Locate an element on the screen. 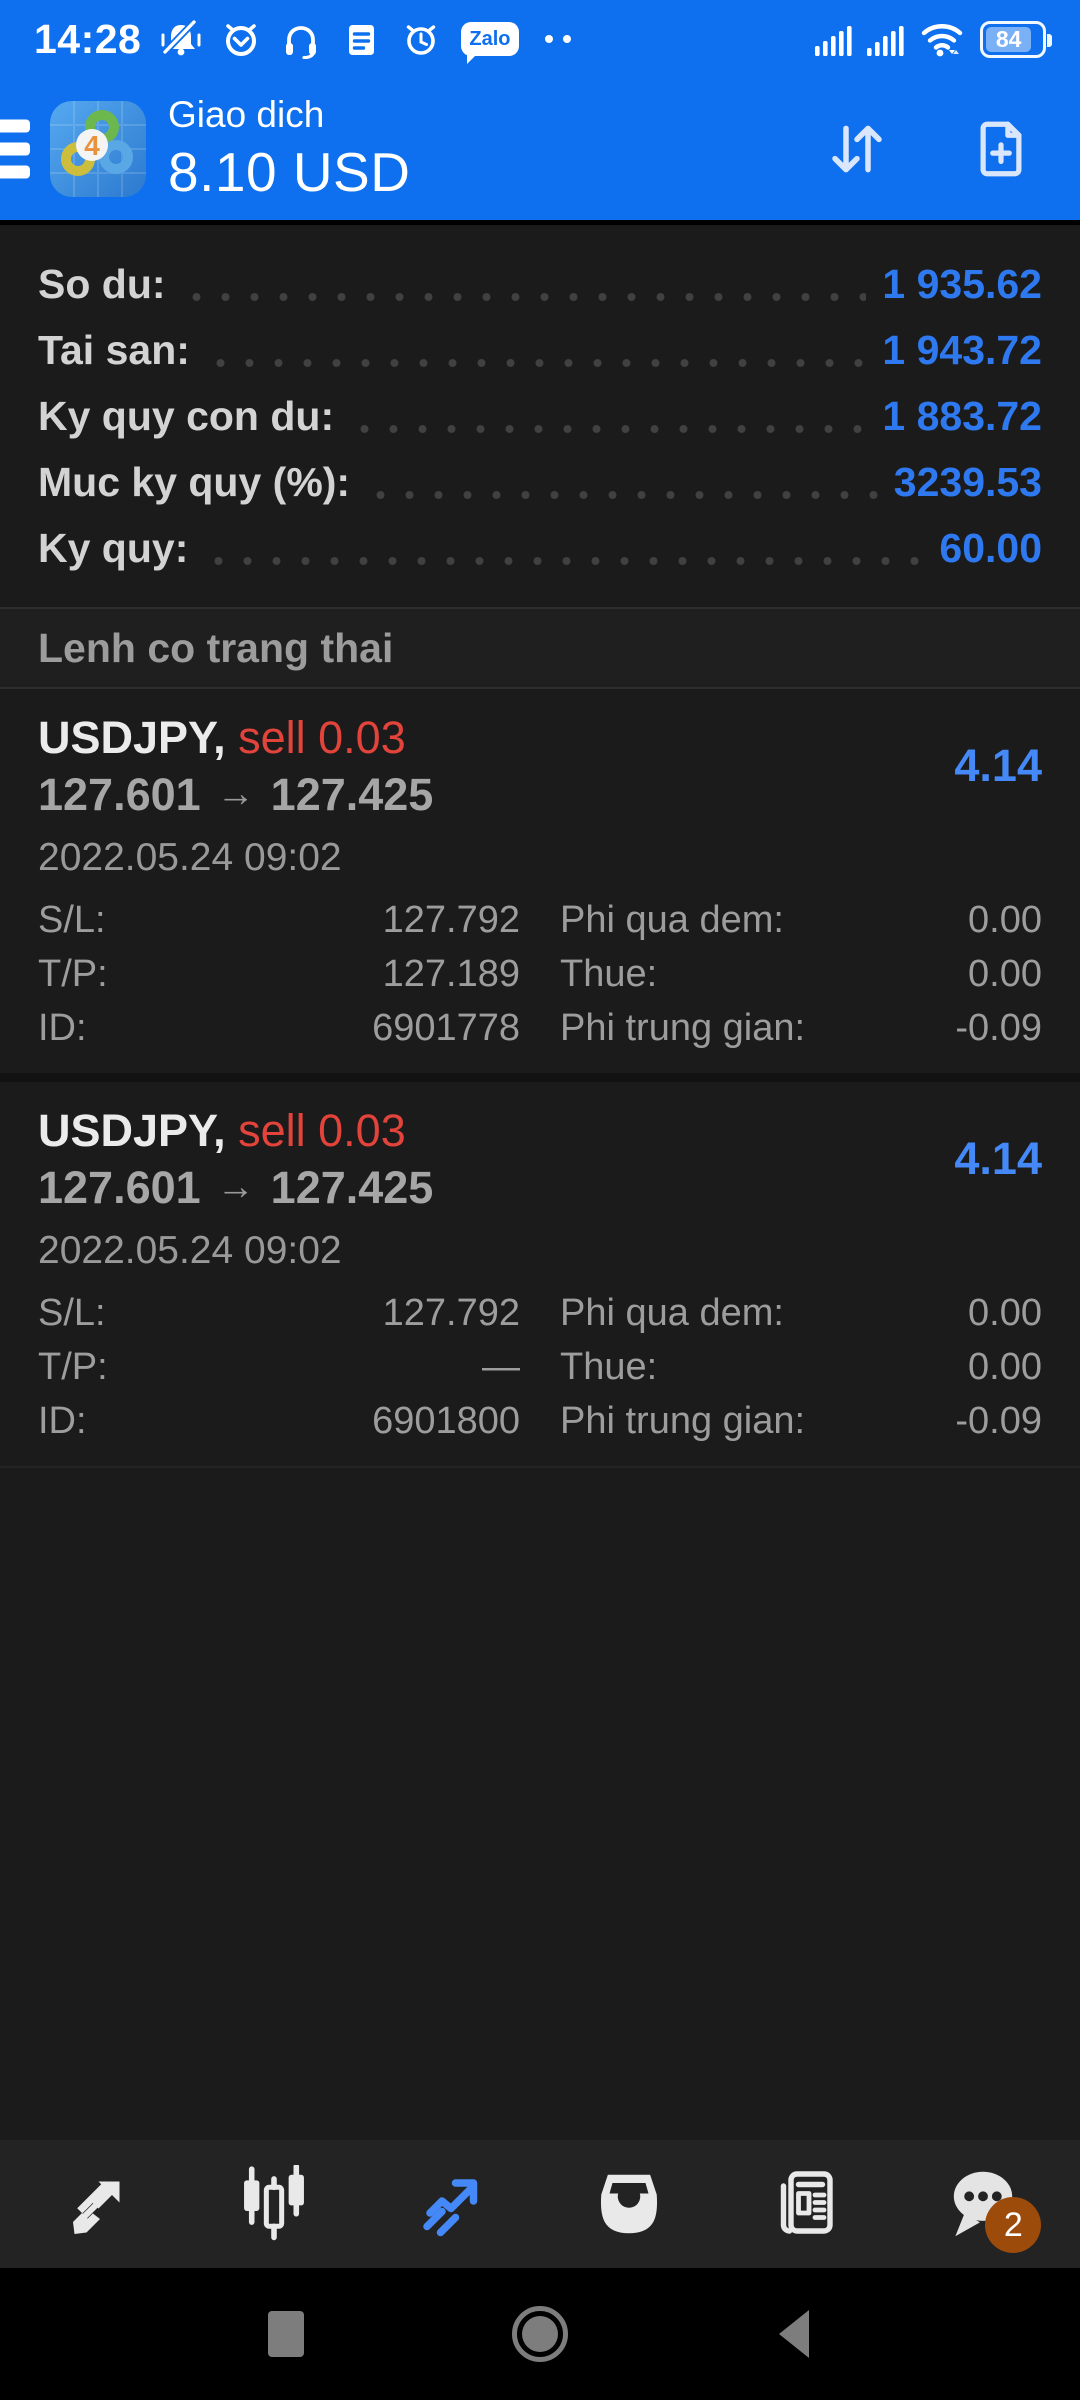 The width and height of the screenshot is (1080, 2400). account-balance: 8.10 USD is located at coordinates (289, 172).